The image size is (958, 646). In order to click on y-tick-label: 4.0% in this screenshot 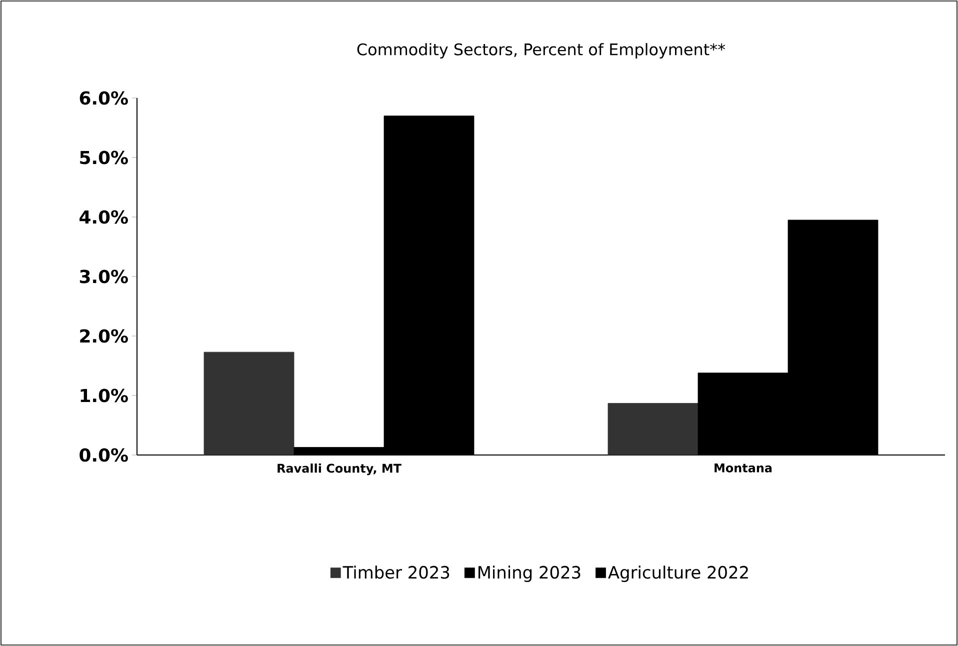, I will do `click(104, 217)`.